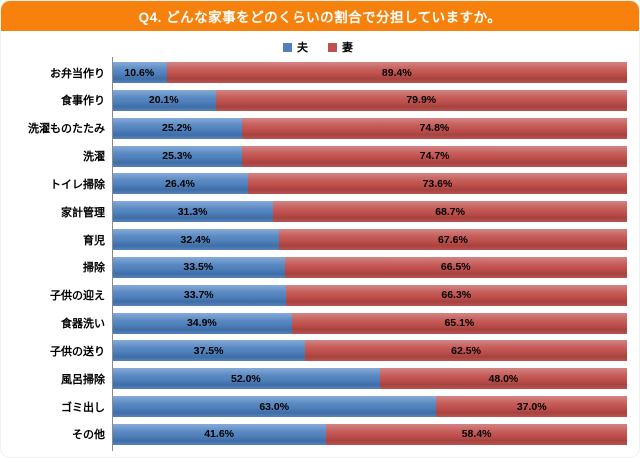  I want to click on stacked-bar: 33.5% 66.5%, so click(369, 267).